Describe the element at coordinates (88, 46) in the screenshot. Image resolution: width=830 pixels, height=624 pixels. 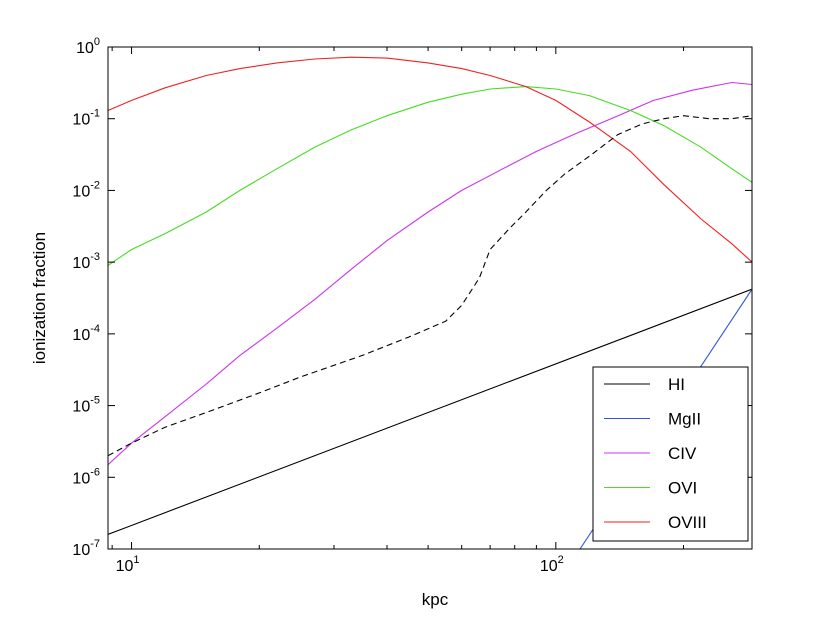
I see `y-tick-label: 10⁰` at that location.